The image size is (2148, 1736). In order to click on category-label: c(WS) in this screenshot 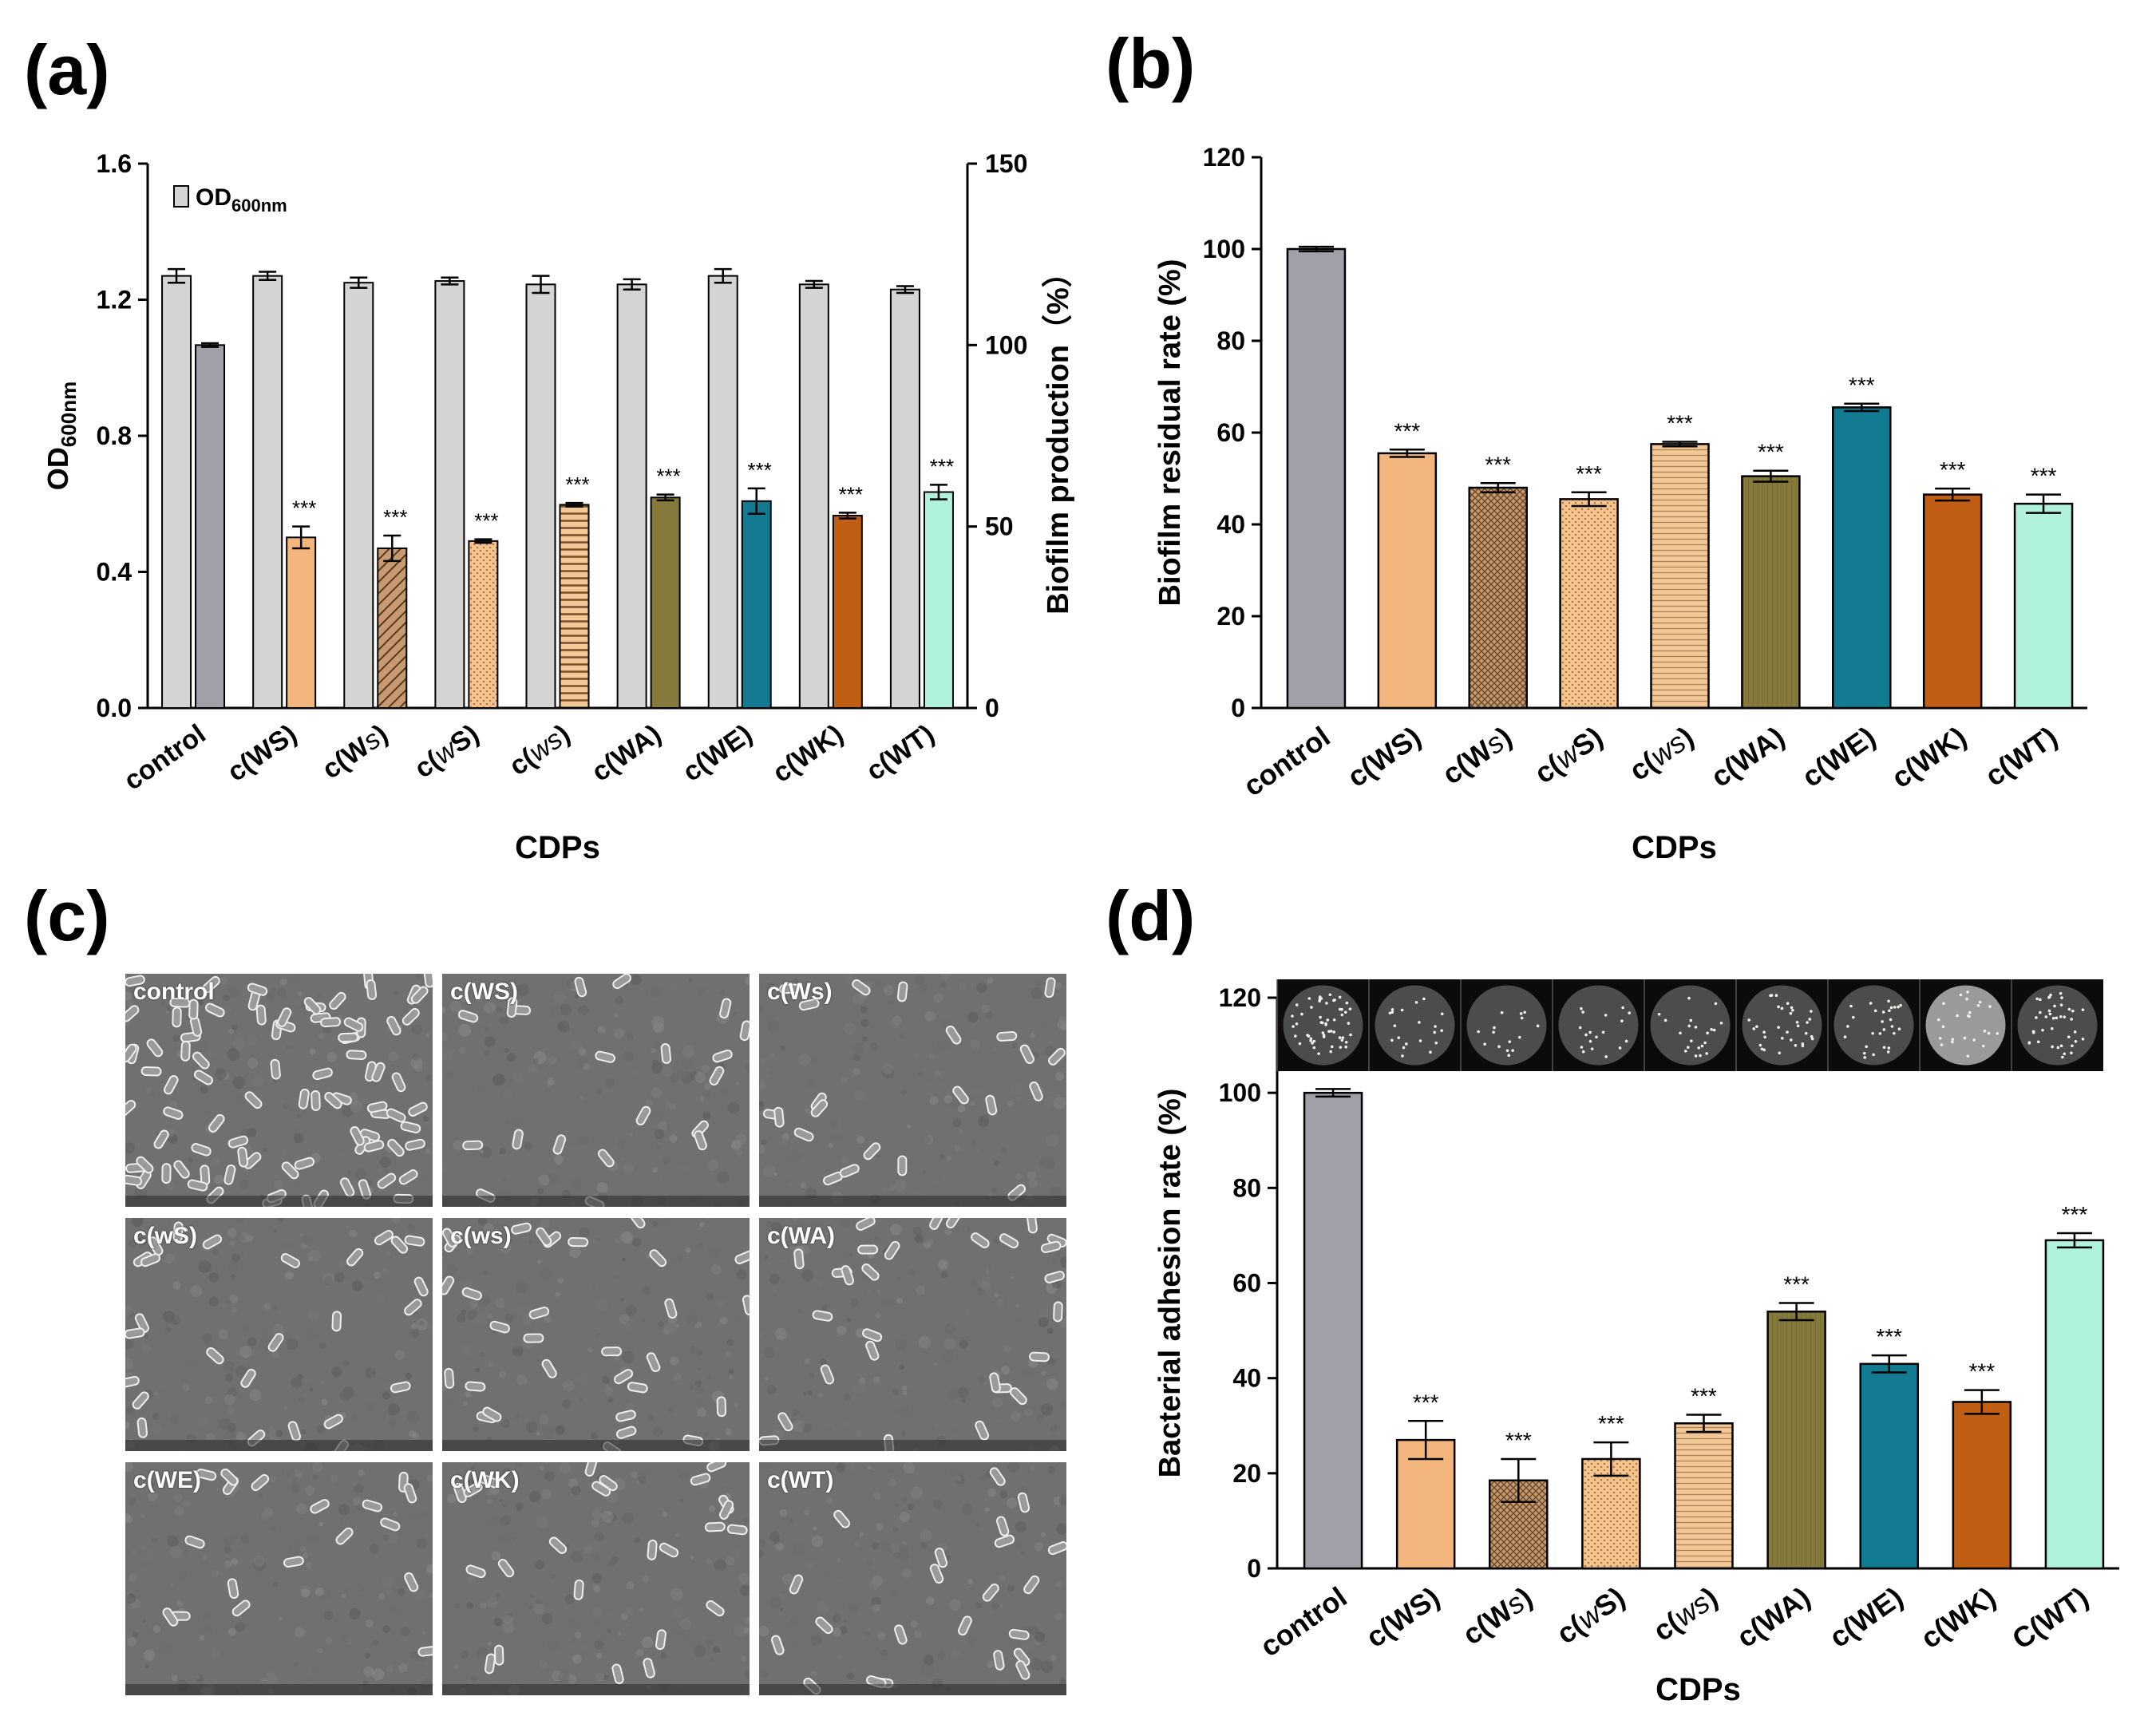, I will do `click(262, 752)`.